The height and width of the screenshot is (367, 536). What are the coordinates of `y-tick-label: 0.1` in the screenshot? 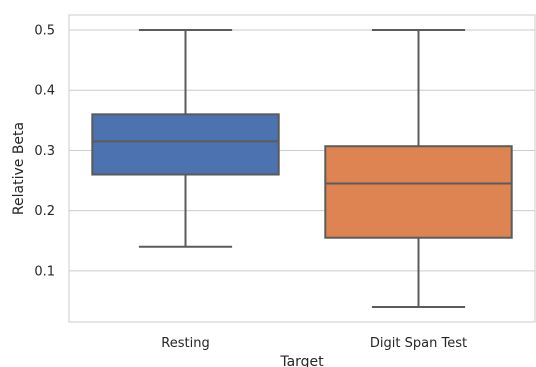 It's located at (44, 271).